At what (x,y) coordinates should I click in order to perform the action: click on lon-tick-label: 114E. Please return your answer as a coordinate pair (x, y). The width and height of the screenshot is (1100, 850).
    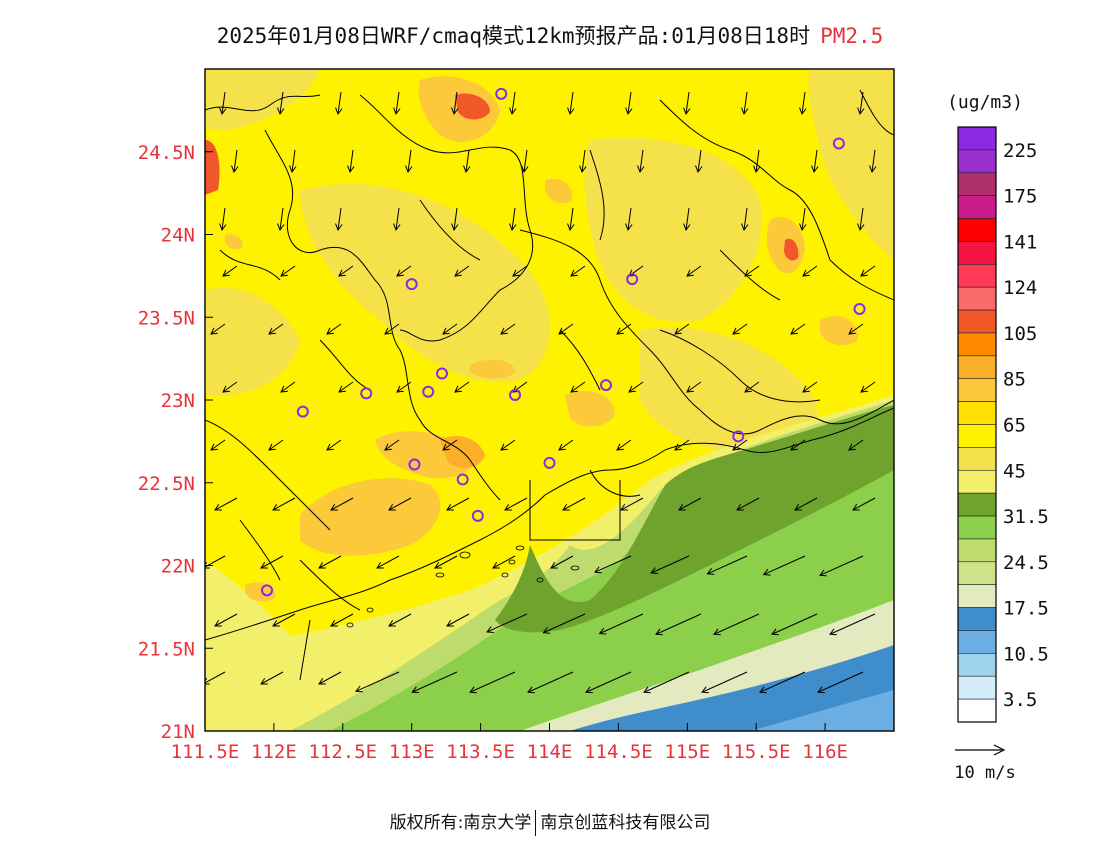
    Looking at the image, I should click on (550, 752).